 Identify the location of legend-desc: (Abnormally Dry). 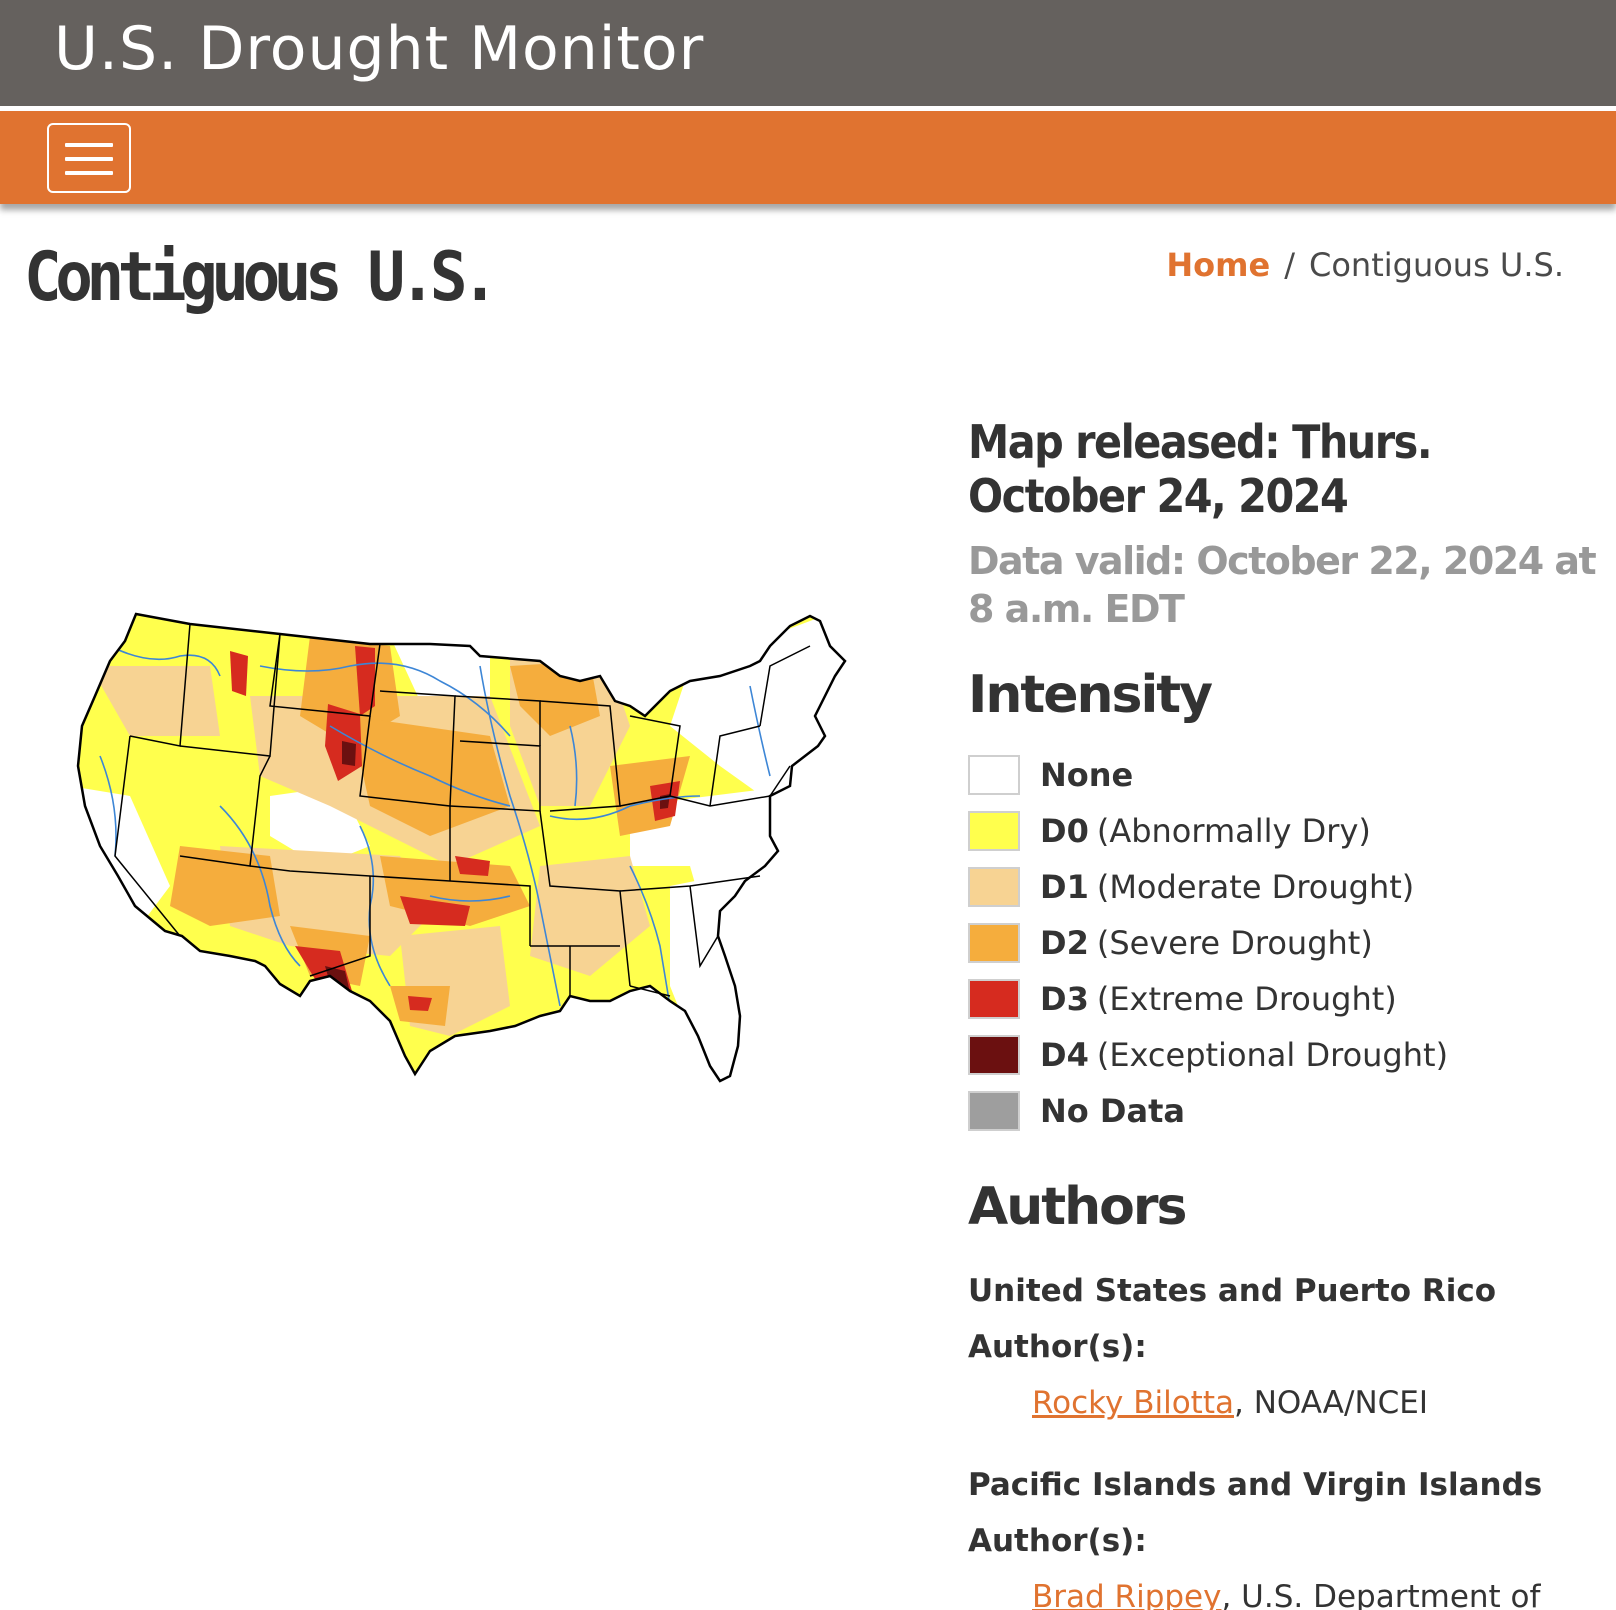
(1233, 831).